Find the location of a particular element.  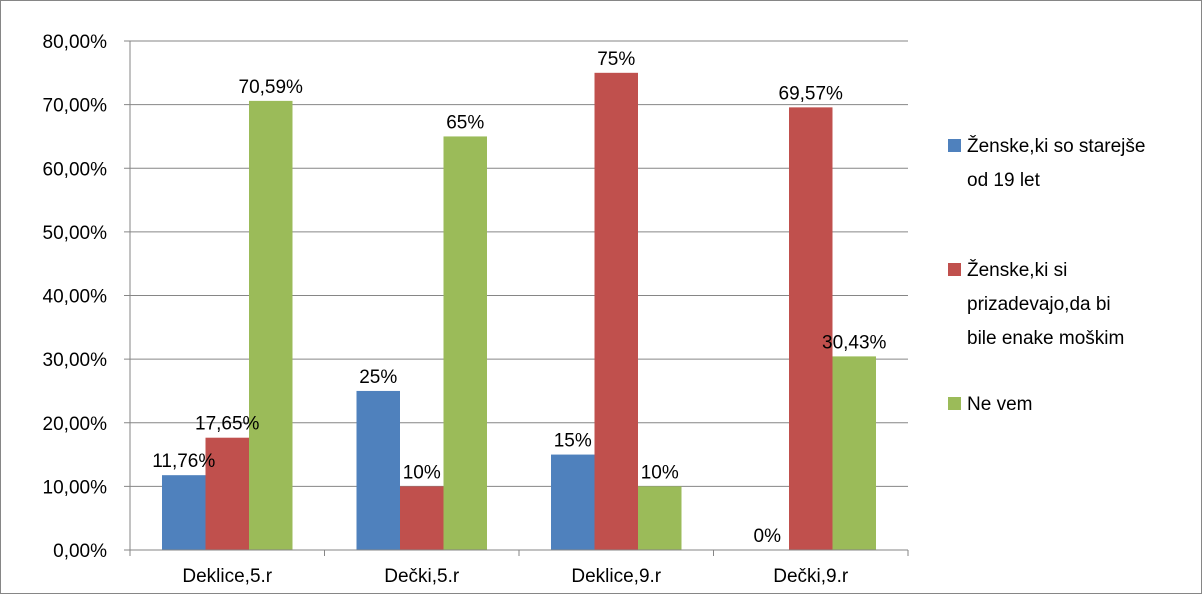

x-tick-label: Dečki,5.r is located at coordinates (422, 576).